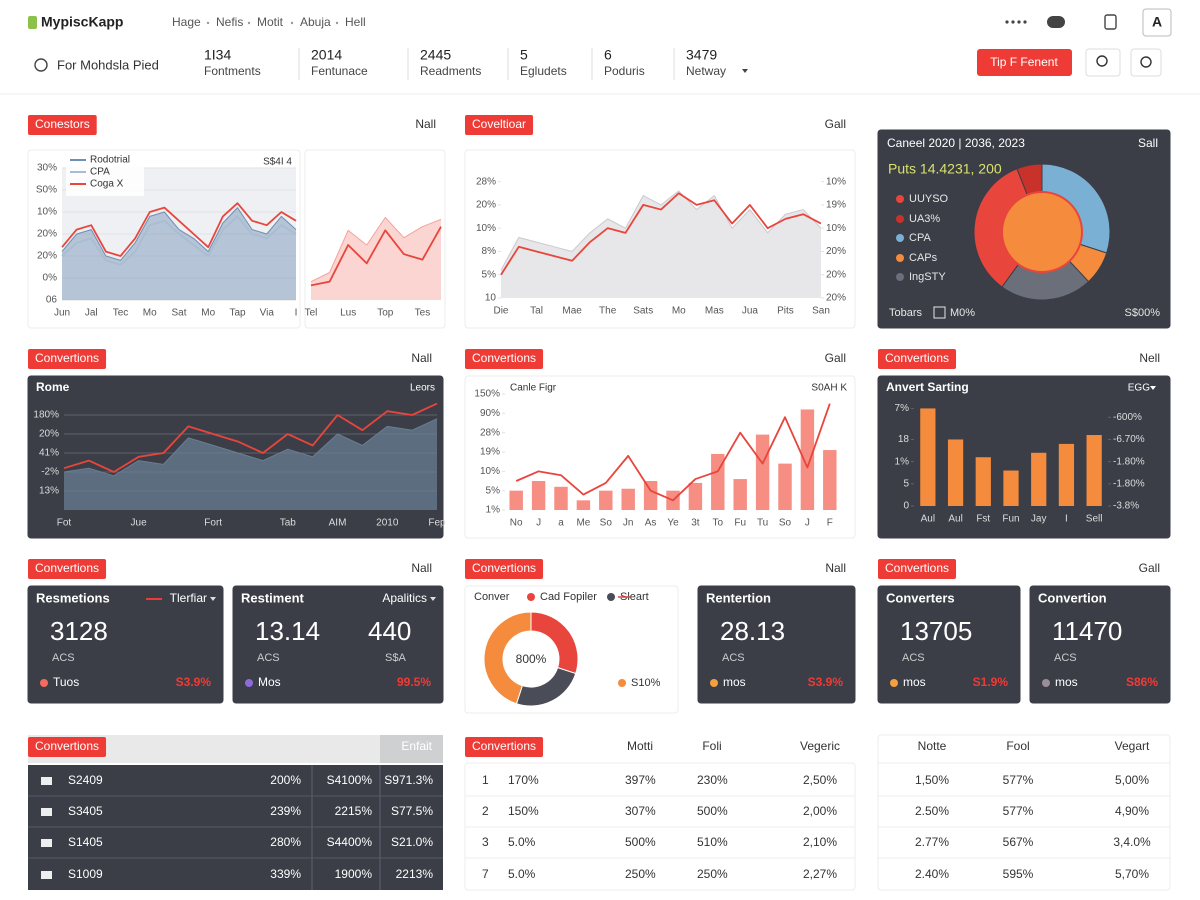  Describe the element at coordinates (1042, 232) in the screenshot. I see `pie-center` at that location.